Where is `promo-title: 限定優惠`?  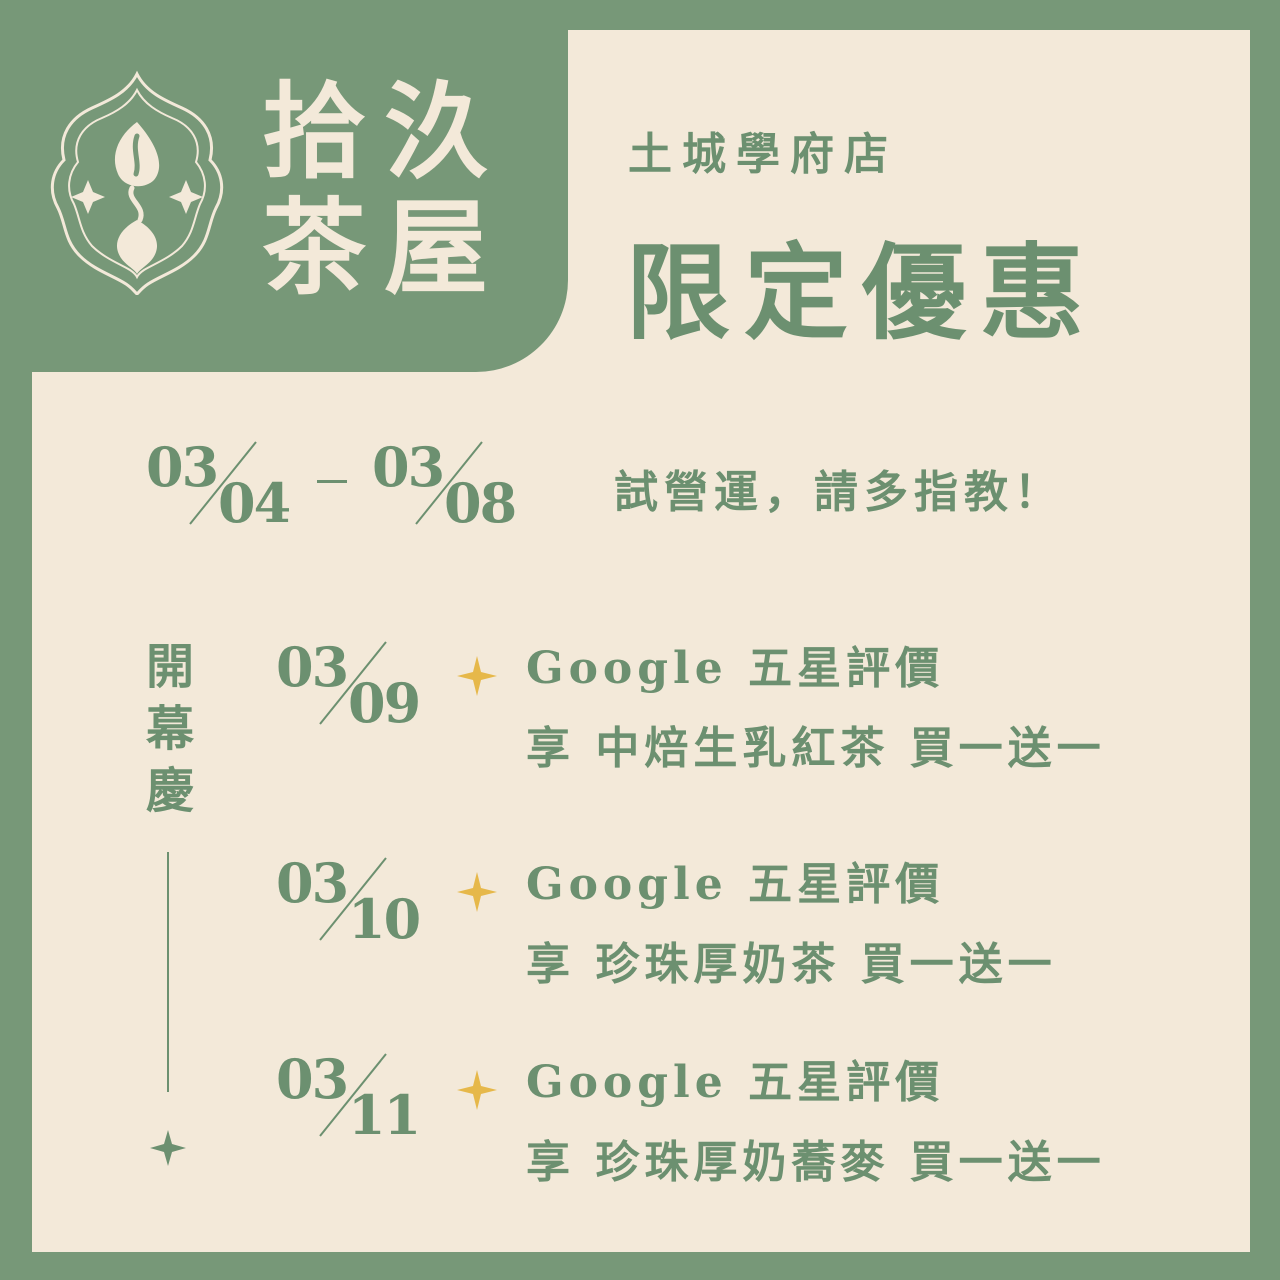 promo-title: 限定優惠 is located at coordinates (862, 292).